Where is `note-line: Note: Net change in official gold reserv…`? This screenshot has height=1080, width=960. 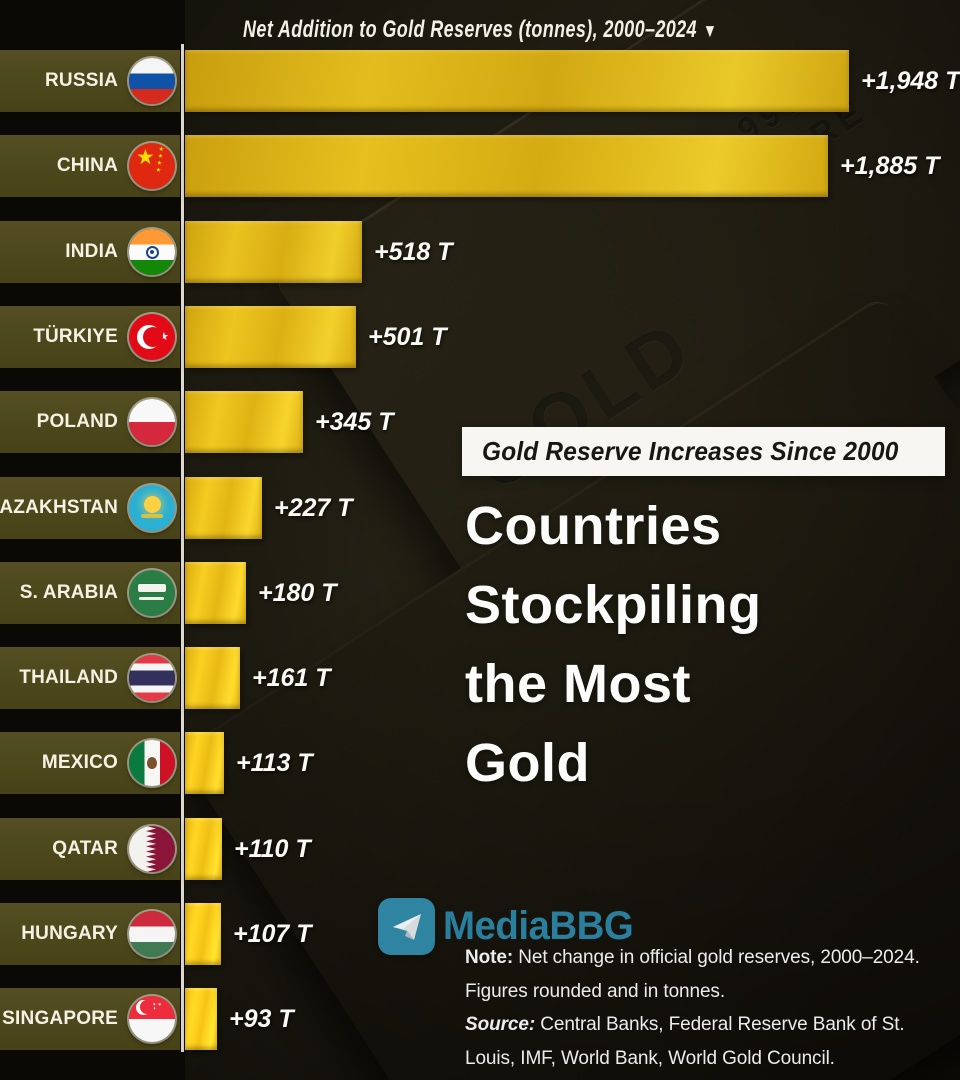 note-line: Note: Net change in official gold reserv… is located at coordinates (712, 974).